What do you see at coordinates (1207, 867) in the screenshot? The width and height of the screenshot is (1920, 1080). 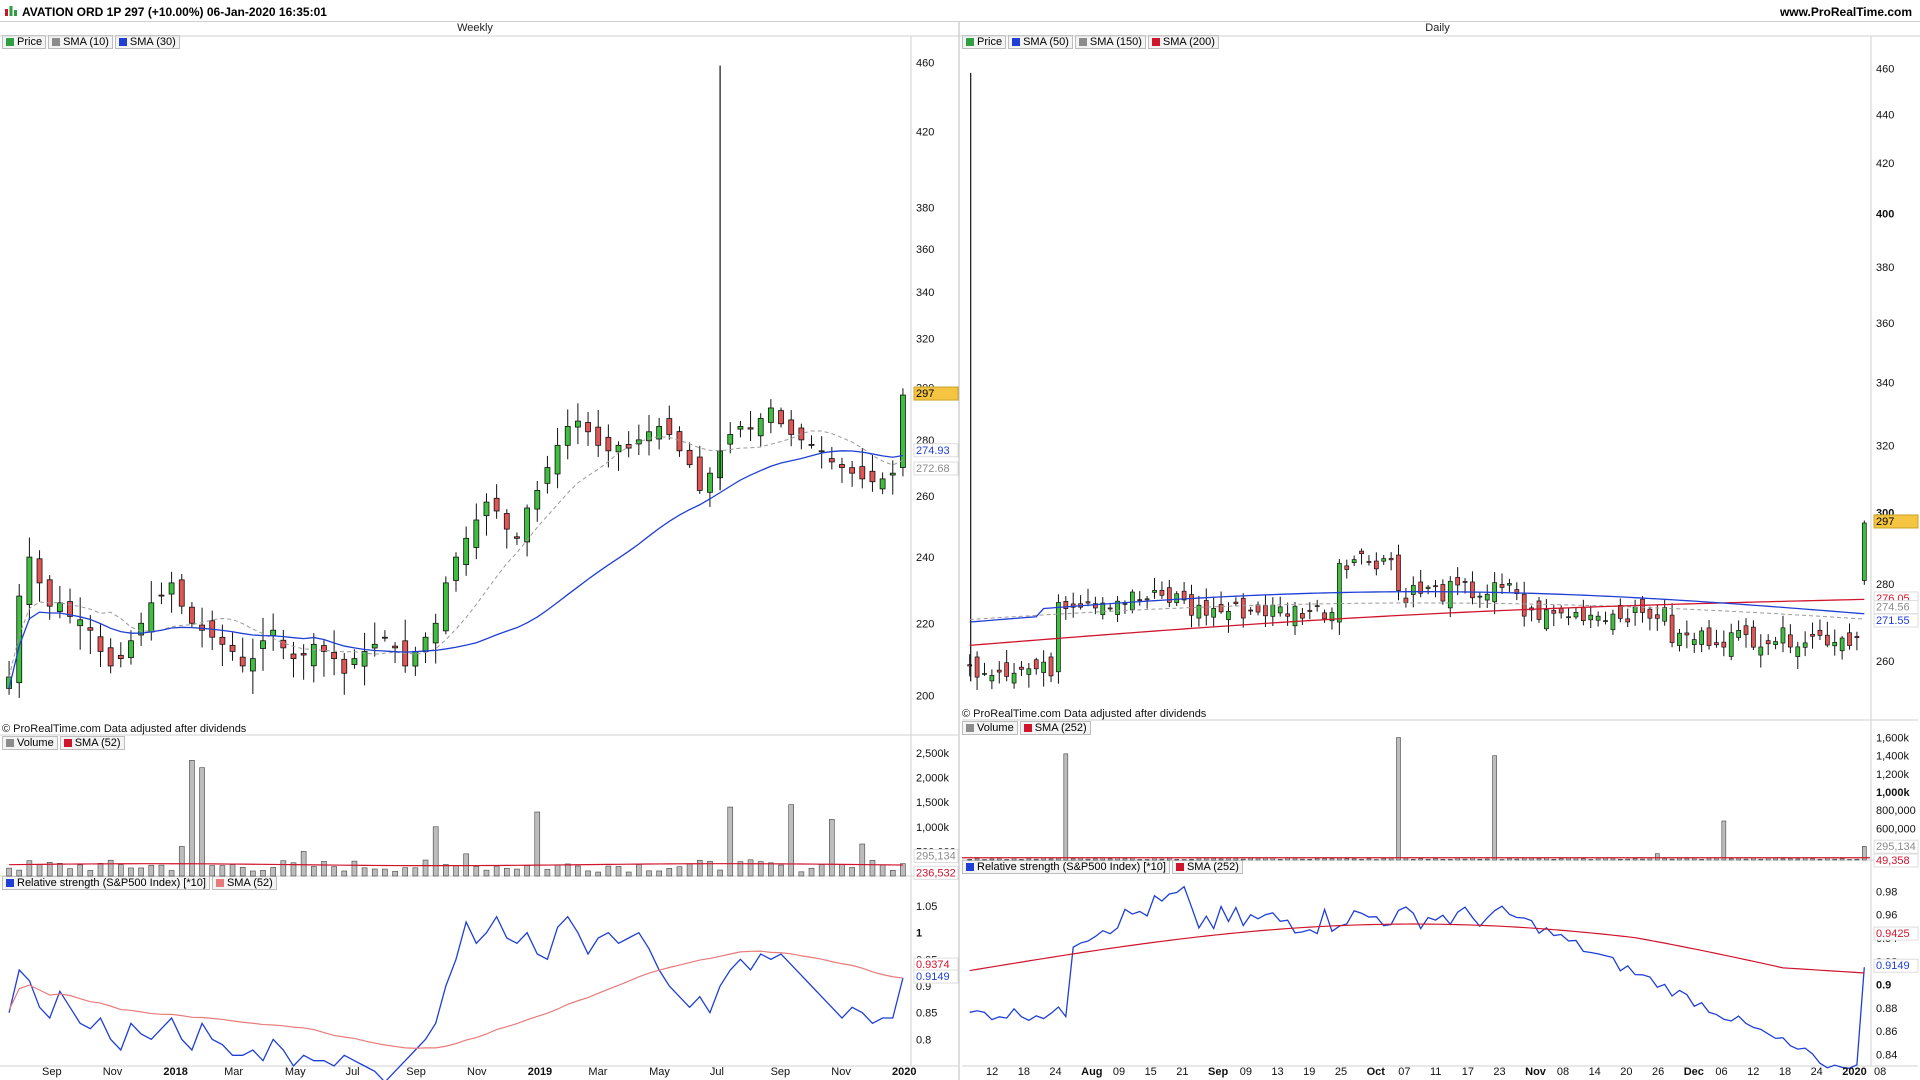 I see `daily-rs-legend-item: SMA (252)` at bounding box center [1207, 867].